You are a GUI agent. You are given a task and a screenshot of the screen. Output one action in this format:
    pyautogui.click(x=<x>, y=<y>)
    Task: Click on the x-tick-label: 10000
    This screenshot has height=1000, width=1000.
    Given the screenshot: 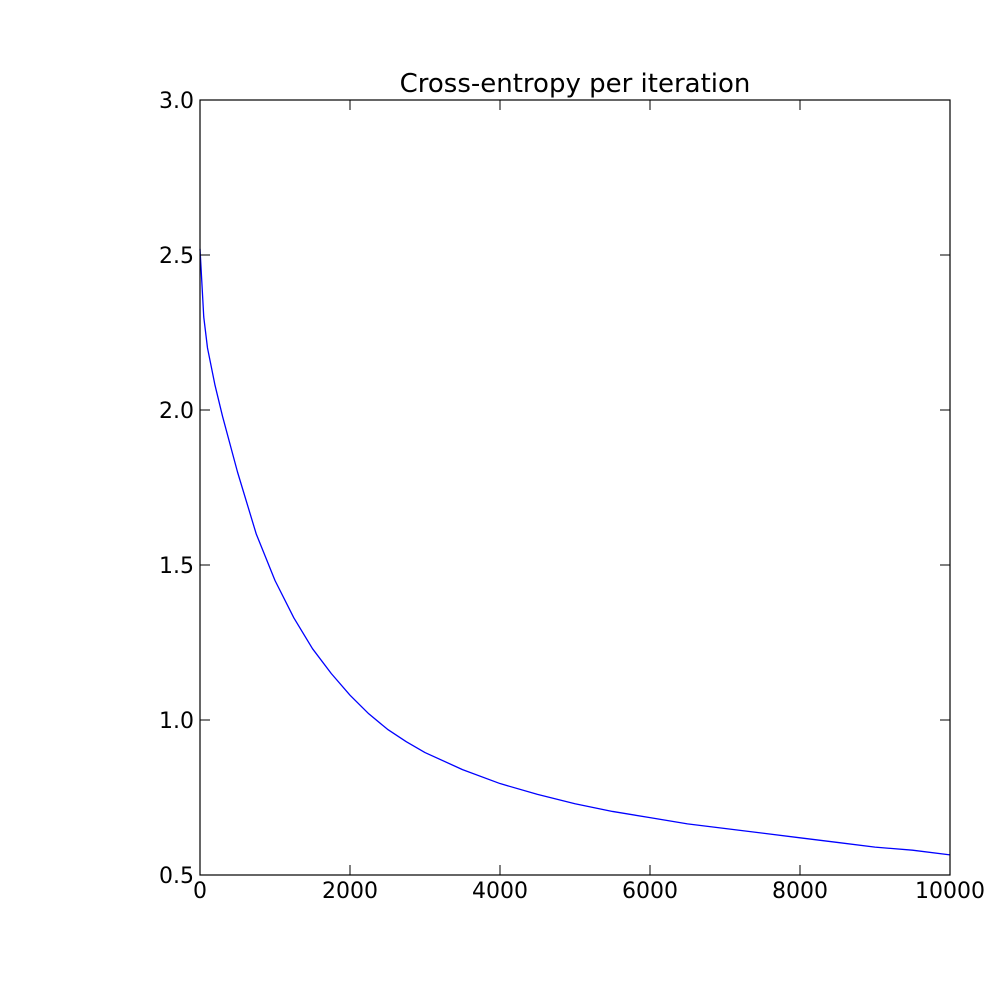 What is the action you would take?
    pyautogui.click(x=950, y=891)
    